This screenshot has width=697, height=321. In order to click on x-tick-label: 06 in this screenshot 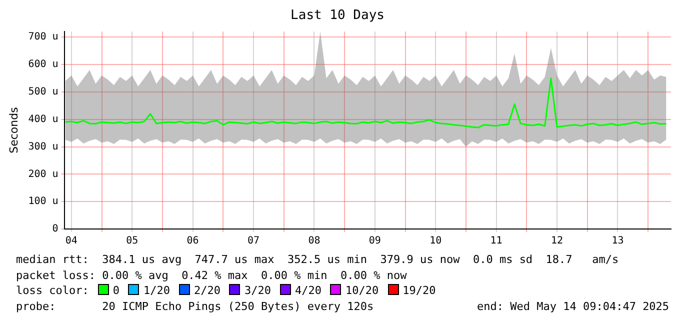, I will do `click(192, 241)`.